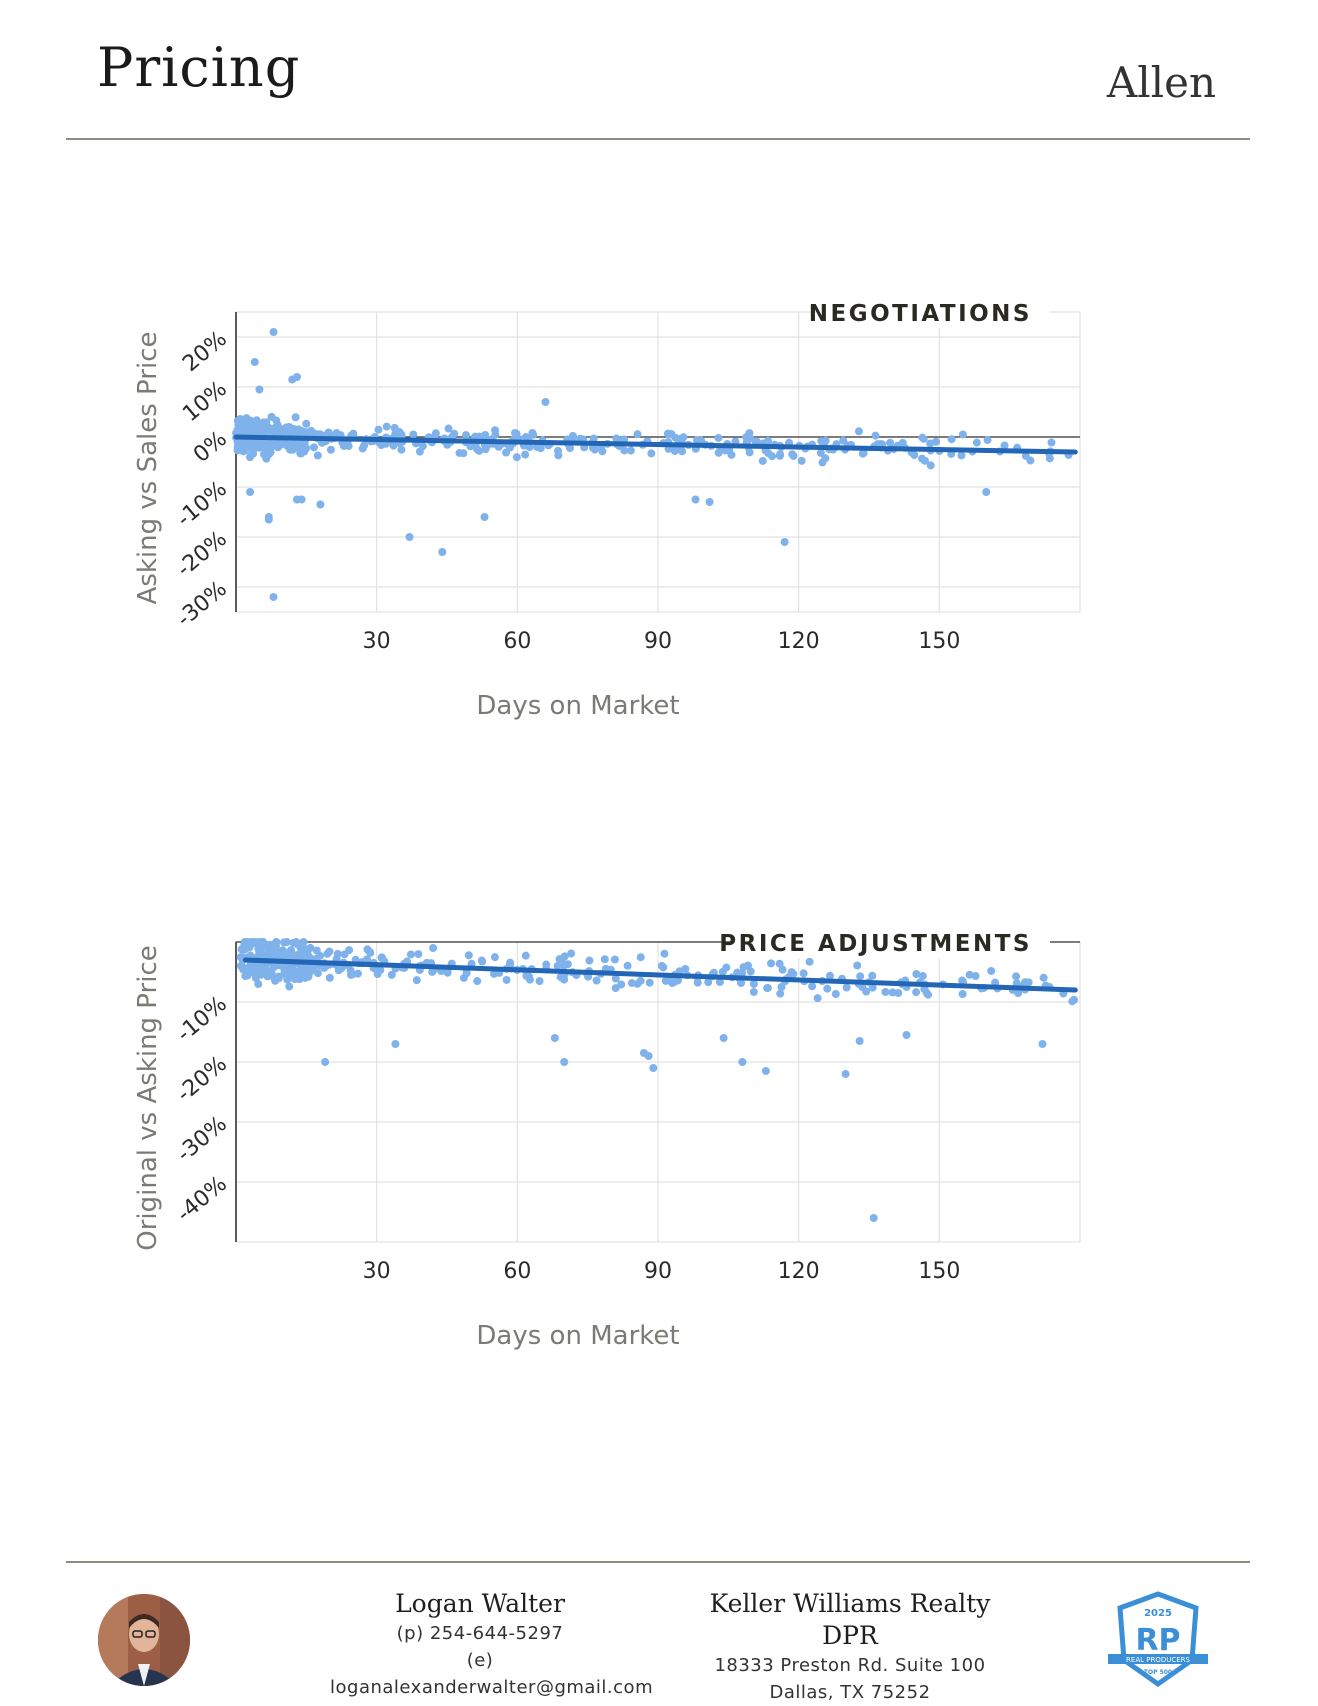 This screenshot has height=1706, width=1318. Describe the element at coordinates (1158, 1639) in the screenshot. I see `real-producers-badge-icon: 2025 RP REAL PRODUCERS TOP 500` at that location.